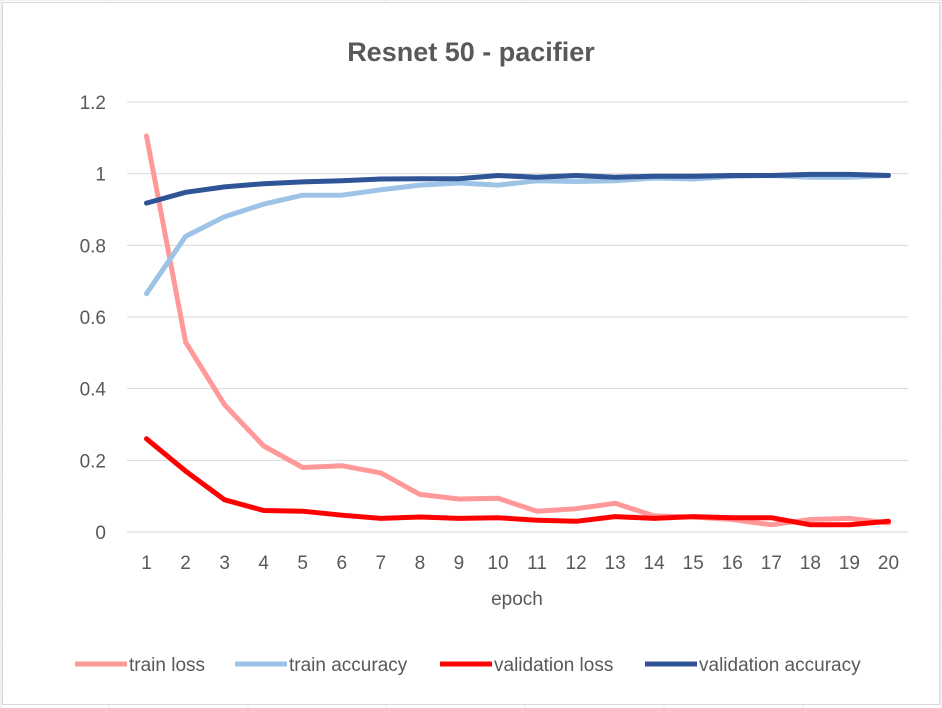 This screenshot has height=708, width=942. What do you see at coordinates (420, 563) in the screenshot?
I see `x-tick-label: 8` at bounding box center [420, 563].